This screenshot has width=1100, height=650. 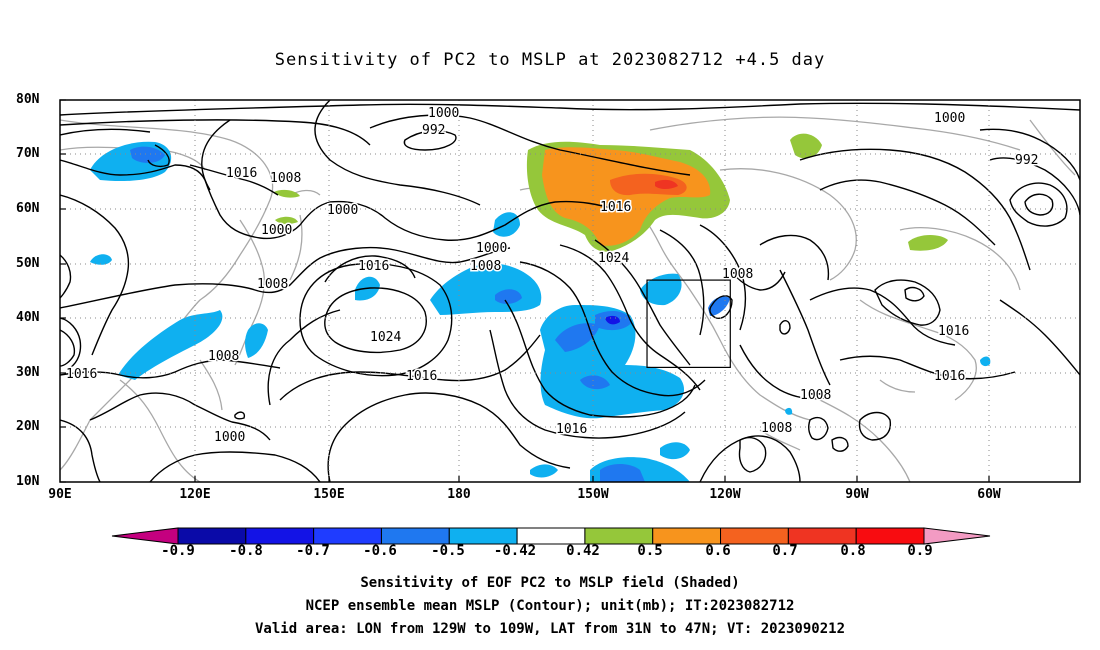 What do you see at coordinates (28, 99) in the screenshot?
I see `lat-label: 80N` at bounding box center [28, 99].